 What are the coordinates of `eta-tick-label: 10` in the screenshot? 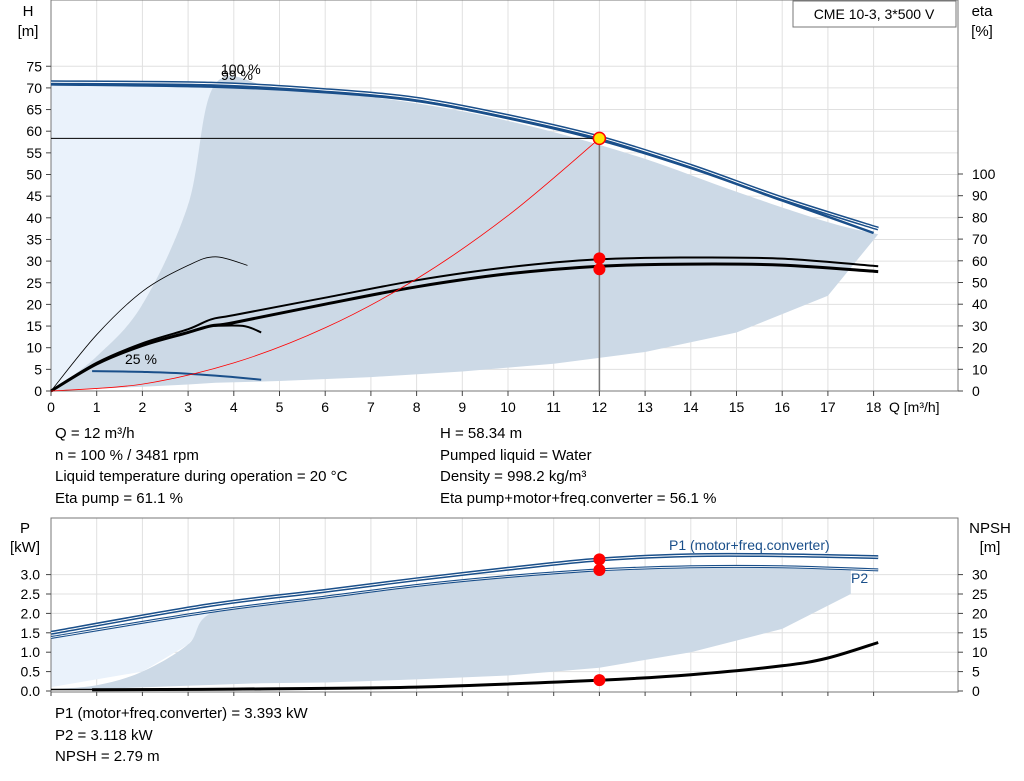 It's located at (980, 369).